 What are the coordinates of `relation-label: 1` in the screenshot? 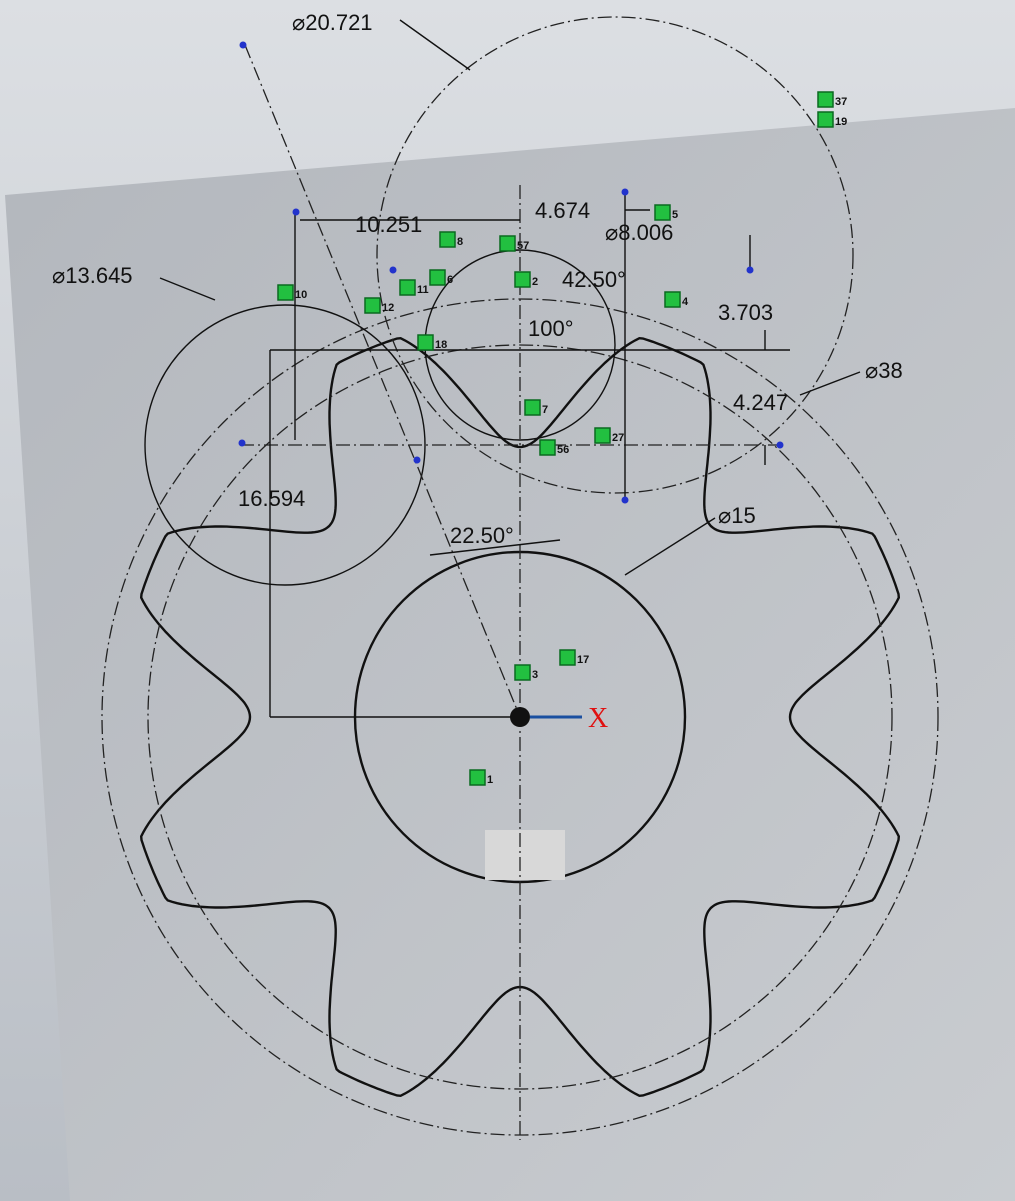 It's located at (490, 780).